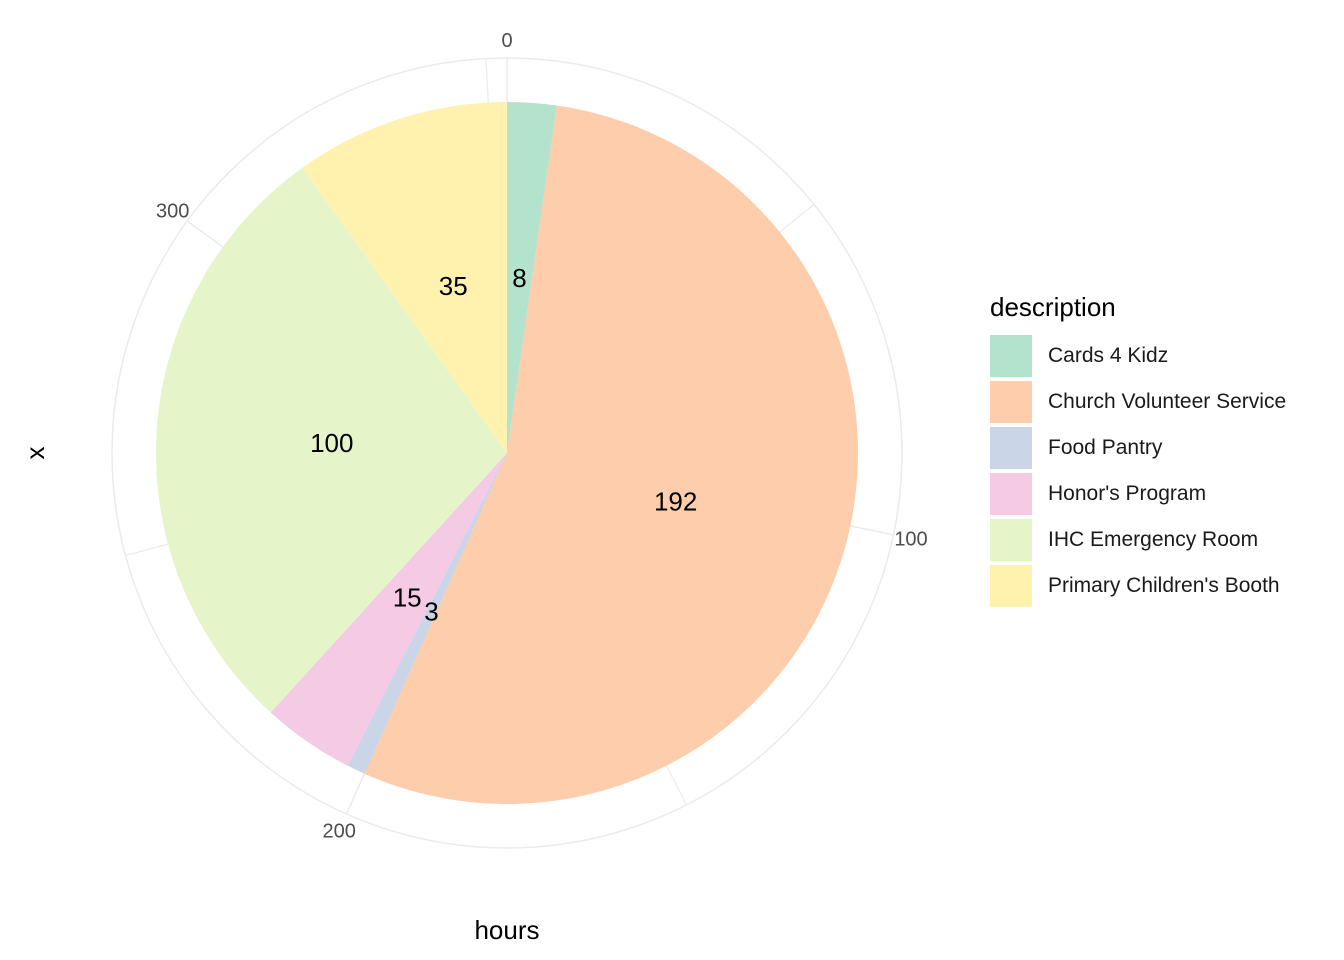  Describe the element at coordinates (675, 502) in the screenshot. I see `slice-value-label: 192` at that location.